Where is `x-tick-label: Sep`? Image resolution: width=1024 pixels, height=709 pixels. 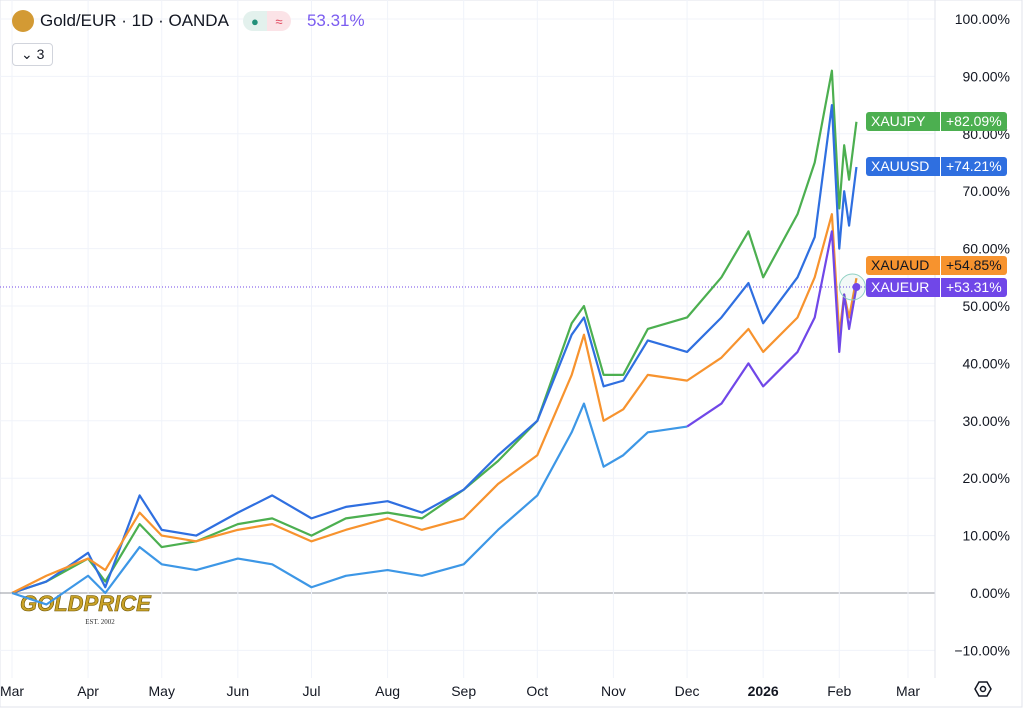 x-tick-label: Sep is located at coordinates (463, 691).